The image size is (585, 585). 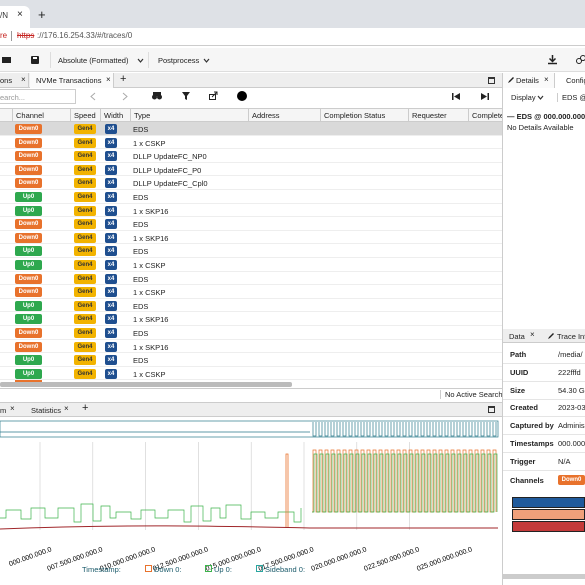 What do you see at coordinates (186, 96) in the screenshot?
I see `filter-icon` at bounding box center [186, 96].